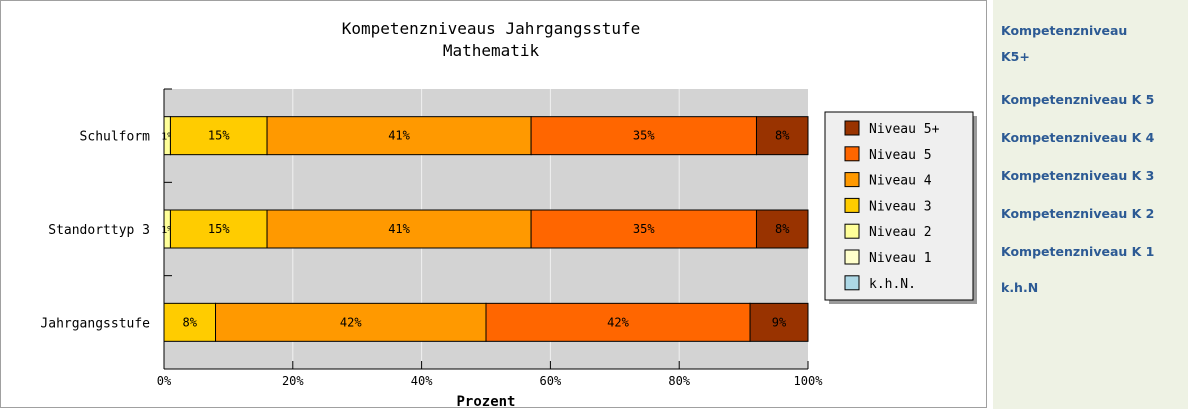 This screenshot has width=1188, height=409. Describe the element at coordinates (293, 381) in the screenshot. I see `x-tick-label: 20%` at that location.